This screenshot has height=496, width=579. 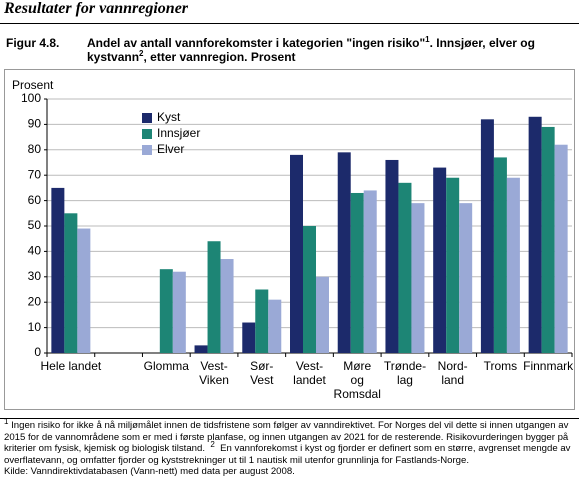 What do you see at coordinates (357, 380) in the screenshot?
I see `x-tick-label: Møre og Romsdal` at bounding box center [357, 380].